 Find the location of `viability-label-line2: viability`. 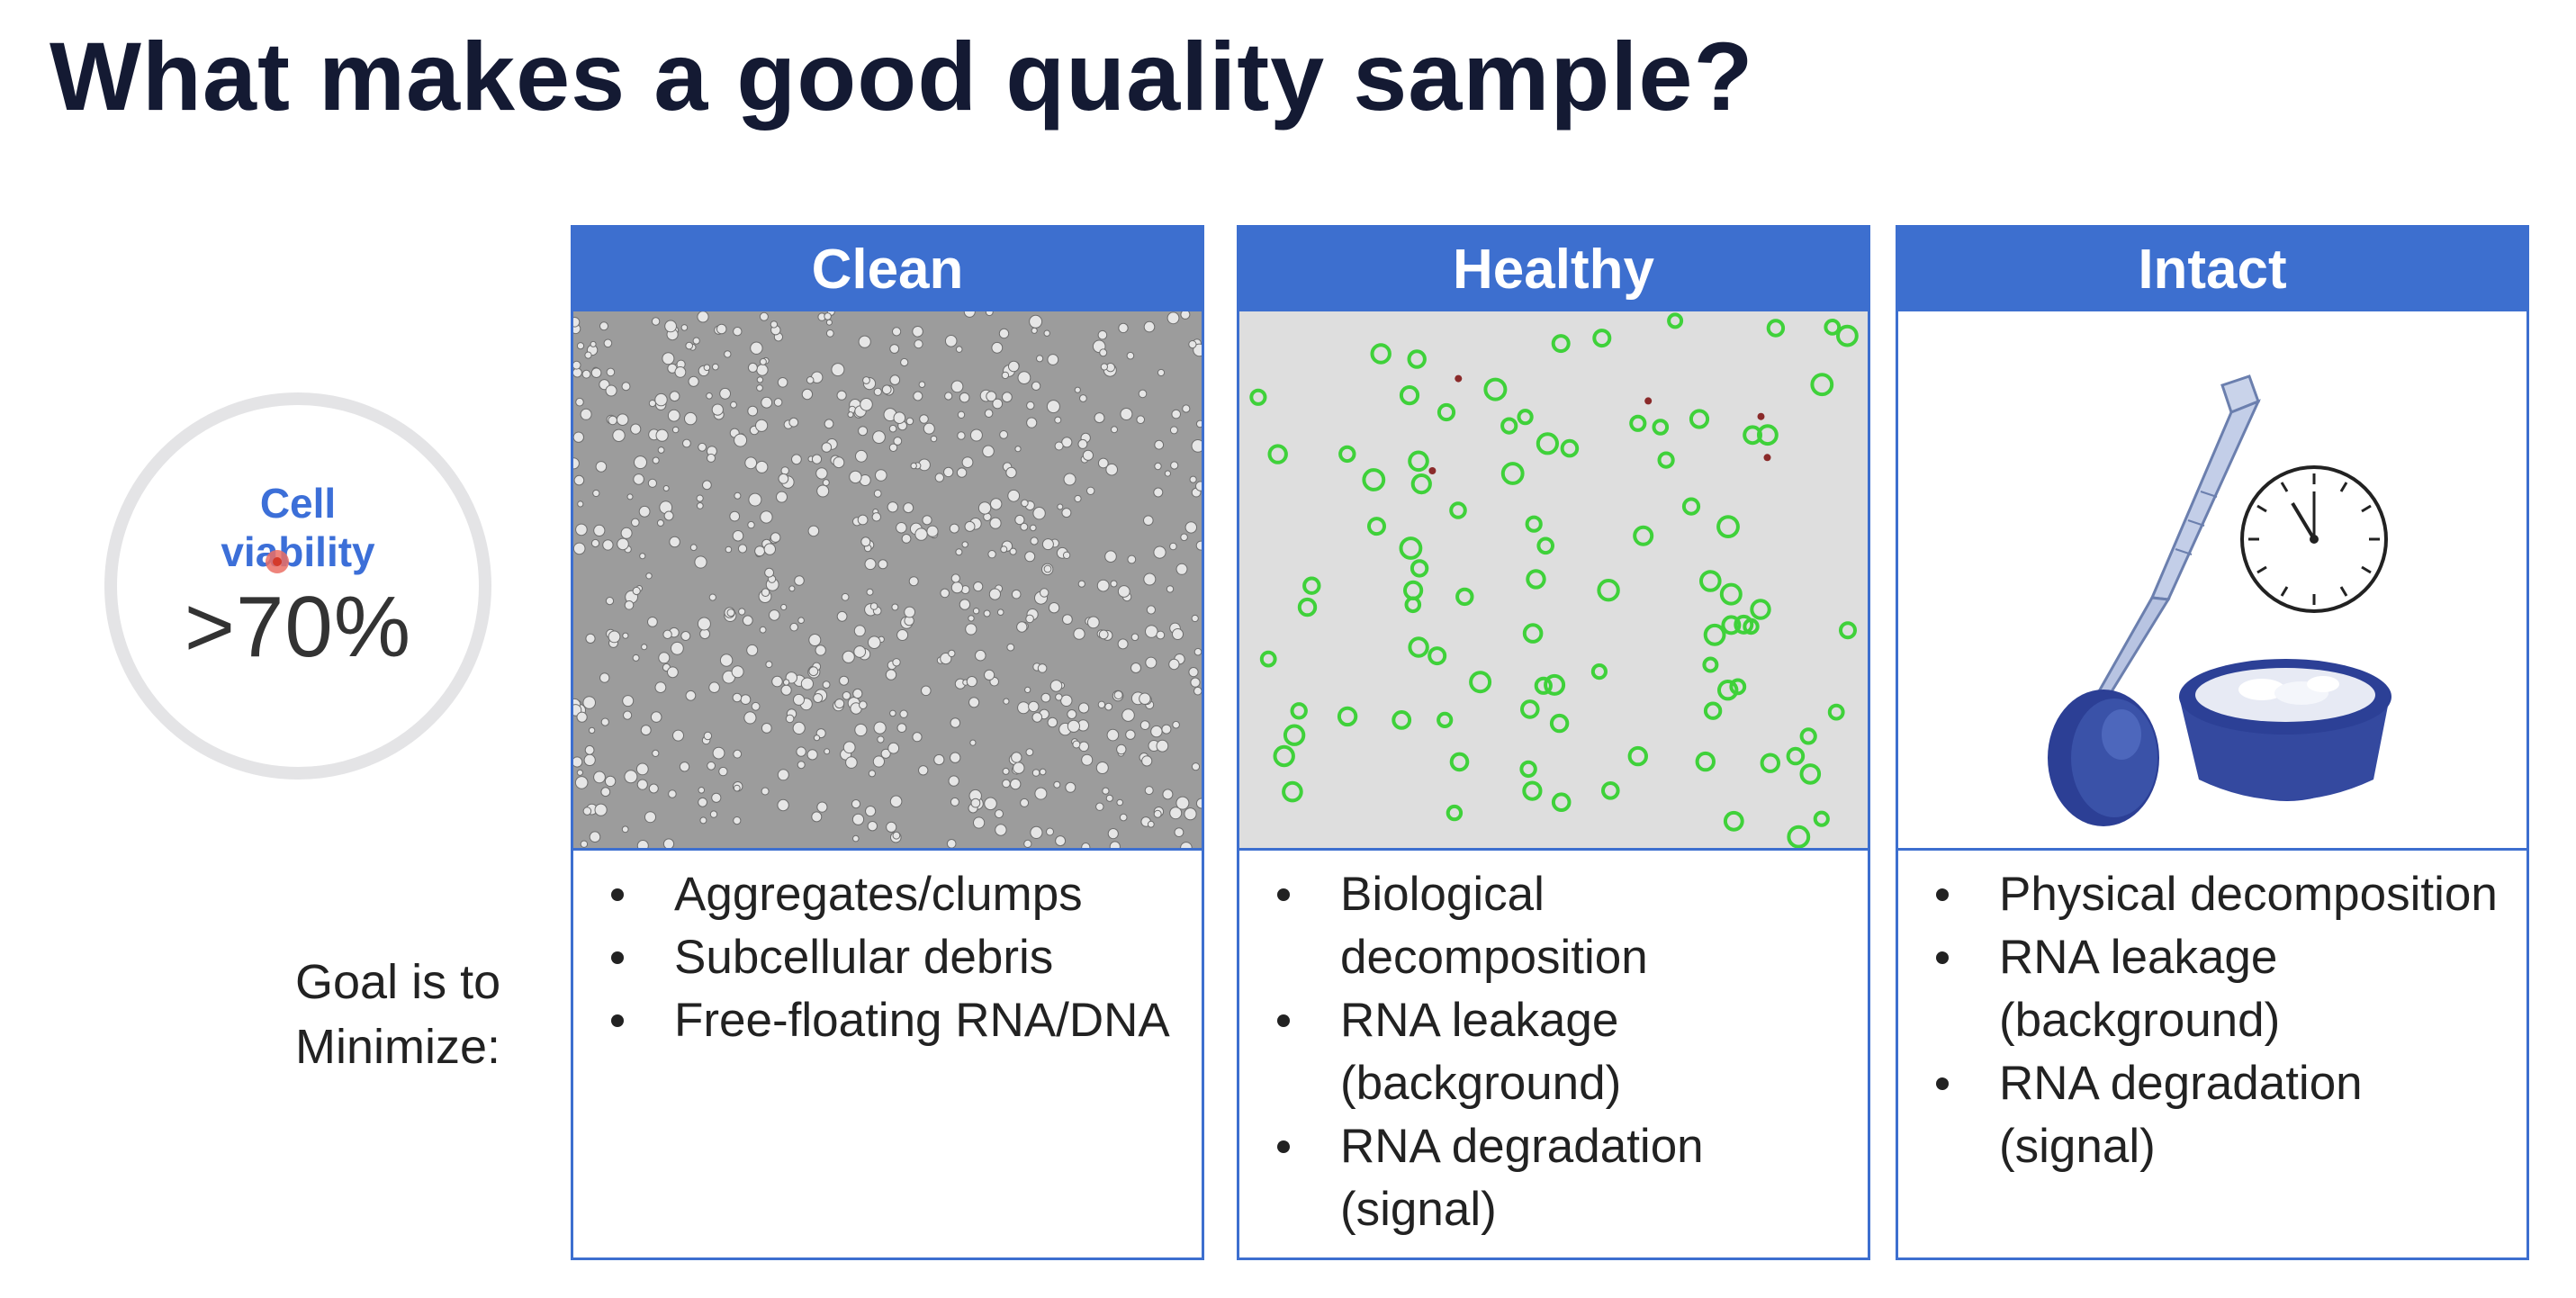

viability-label-line2: viability is located at coordinates (298, 551).